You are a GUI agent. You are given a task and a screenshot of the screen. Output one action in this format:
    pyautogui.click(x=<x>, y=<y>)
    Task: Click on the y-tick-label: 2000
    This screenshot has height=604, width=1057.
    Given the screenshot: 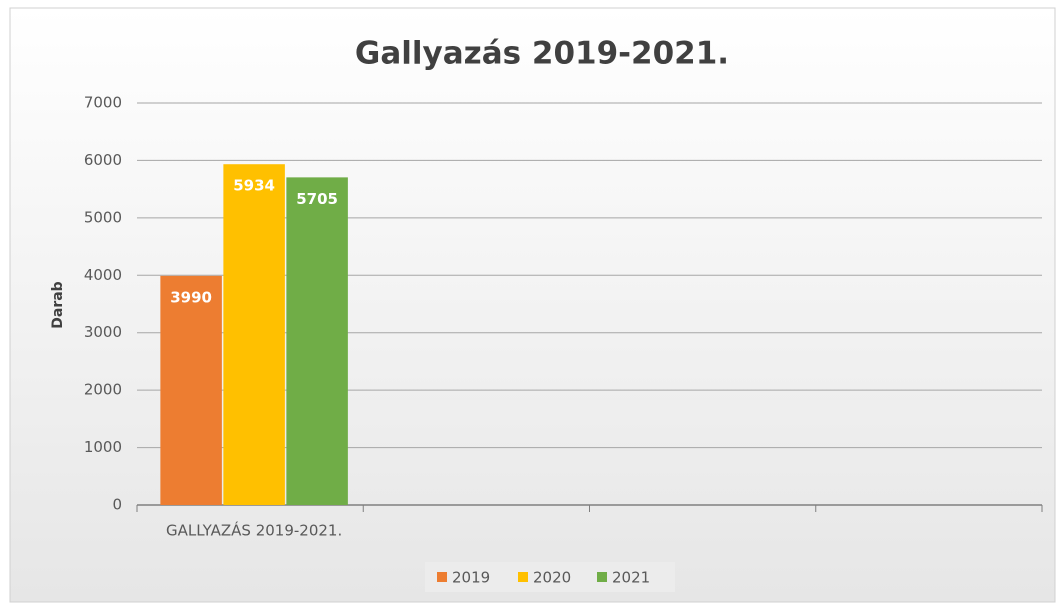 What is the action you would take?
    pyautogui.click(x=103, y=390)
    